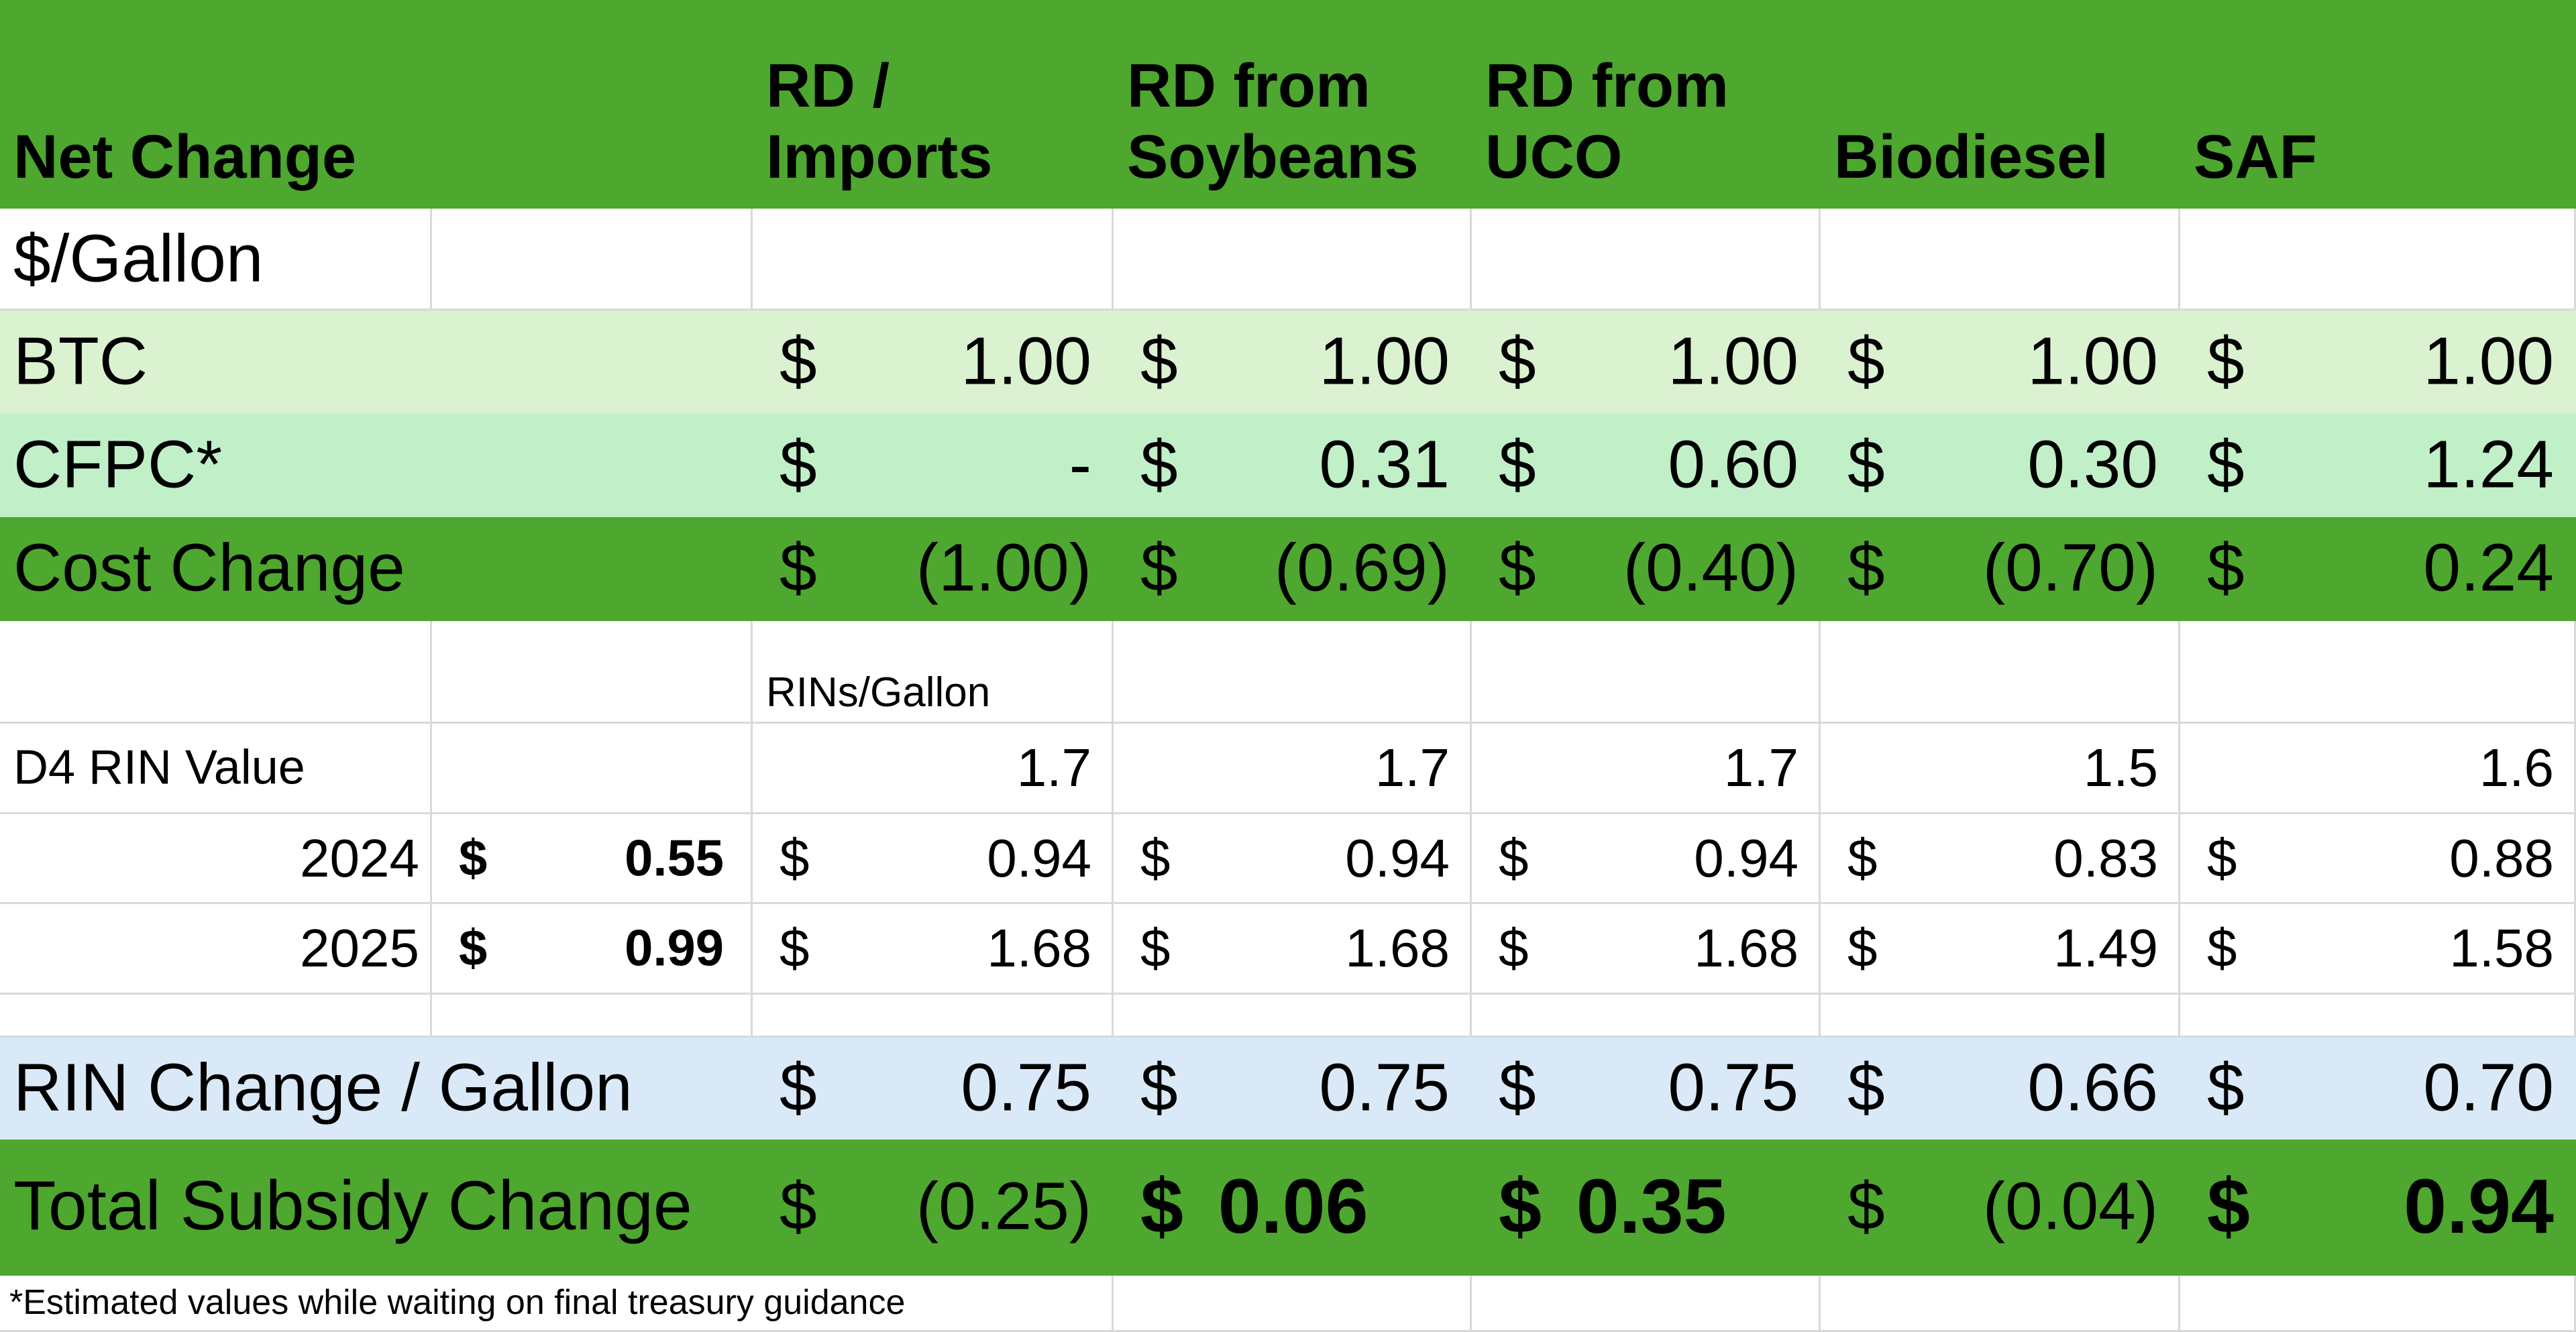 The height and width of the screenshot is (1332, 2576). What do you see at coordinates (933, 104) in the screenshot?
I see `cell: RD / Imports` at bounding box center [933, 104].